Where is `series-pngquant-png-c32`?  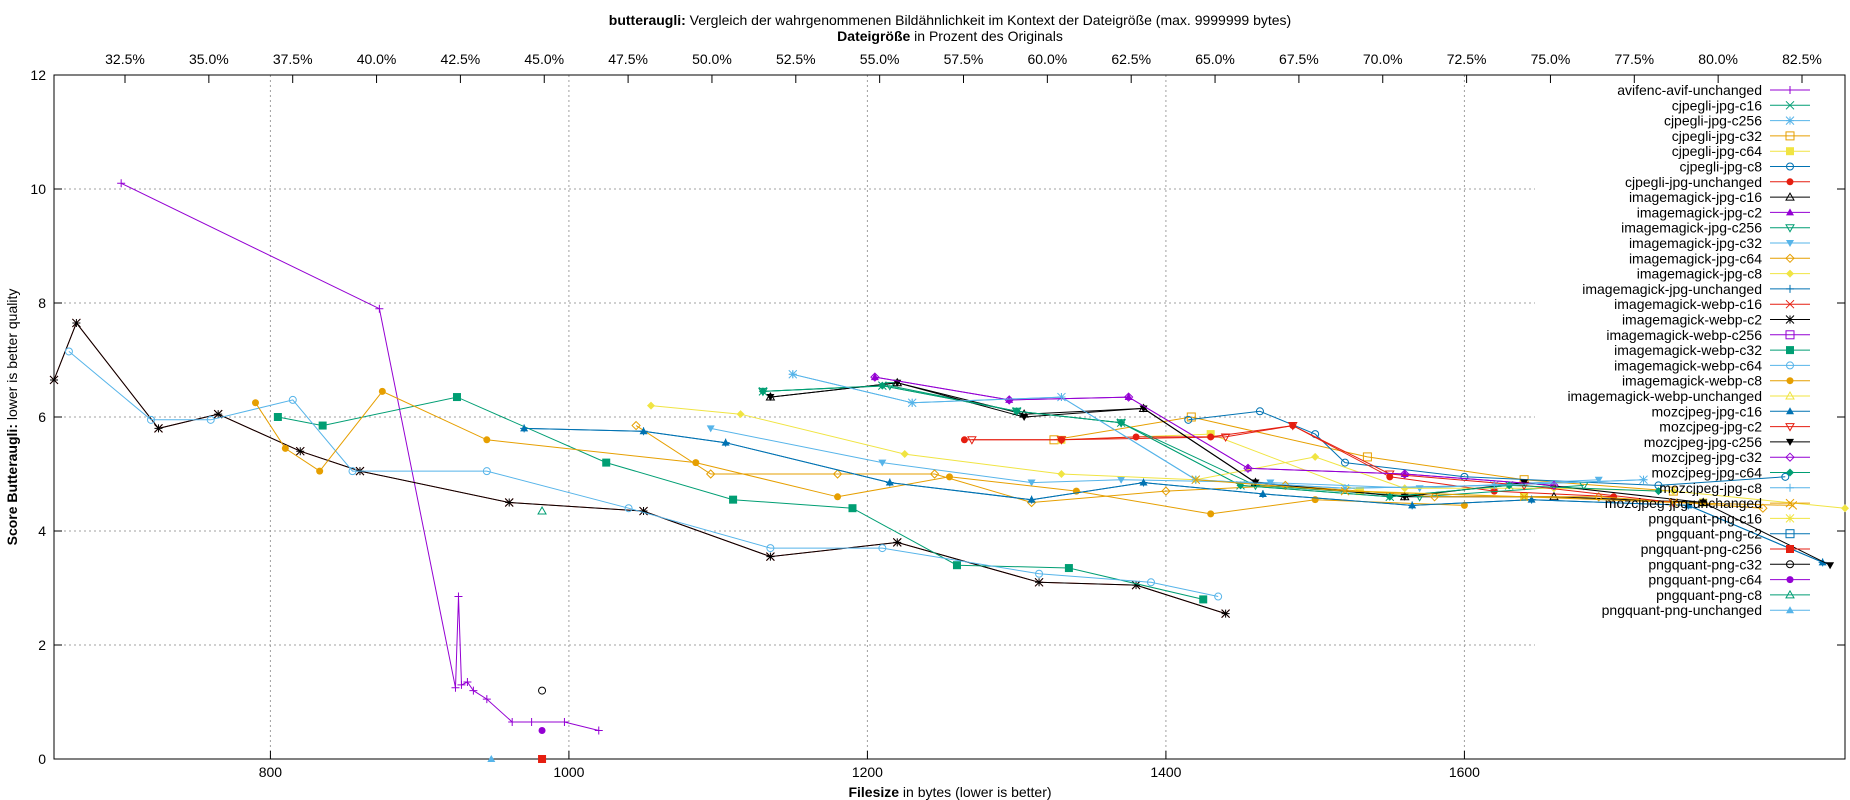
series-pngquant-png-c32 is located at coordinates (542, 690).